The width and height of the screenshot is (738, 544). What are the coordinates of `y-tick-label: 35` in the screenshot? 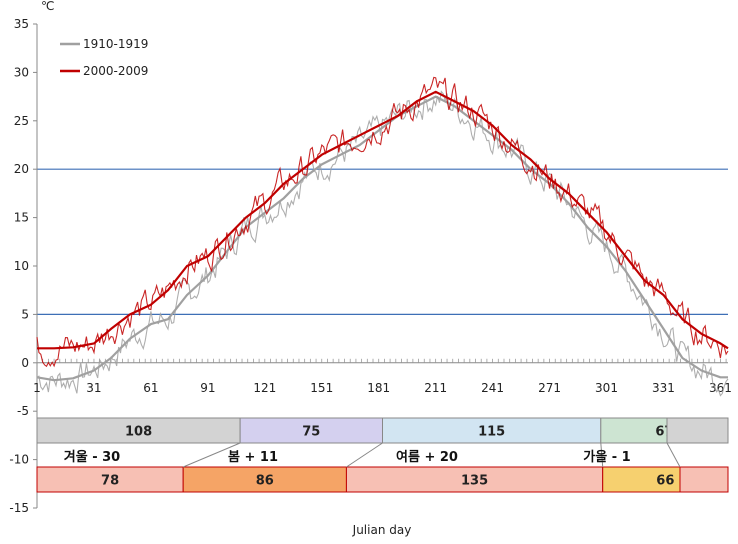 It's located at (21, 24).